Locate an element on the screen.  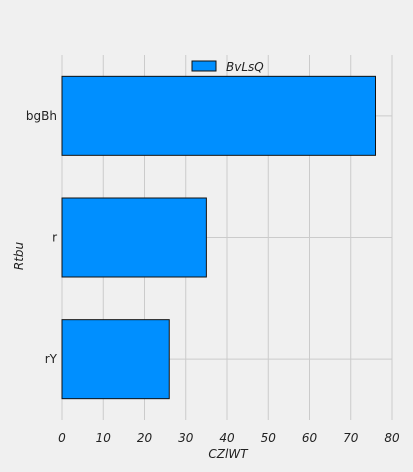
x-tick-labels: 0 10 20 30 40 50 60 70 80 is located at coordinates (229, 438).